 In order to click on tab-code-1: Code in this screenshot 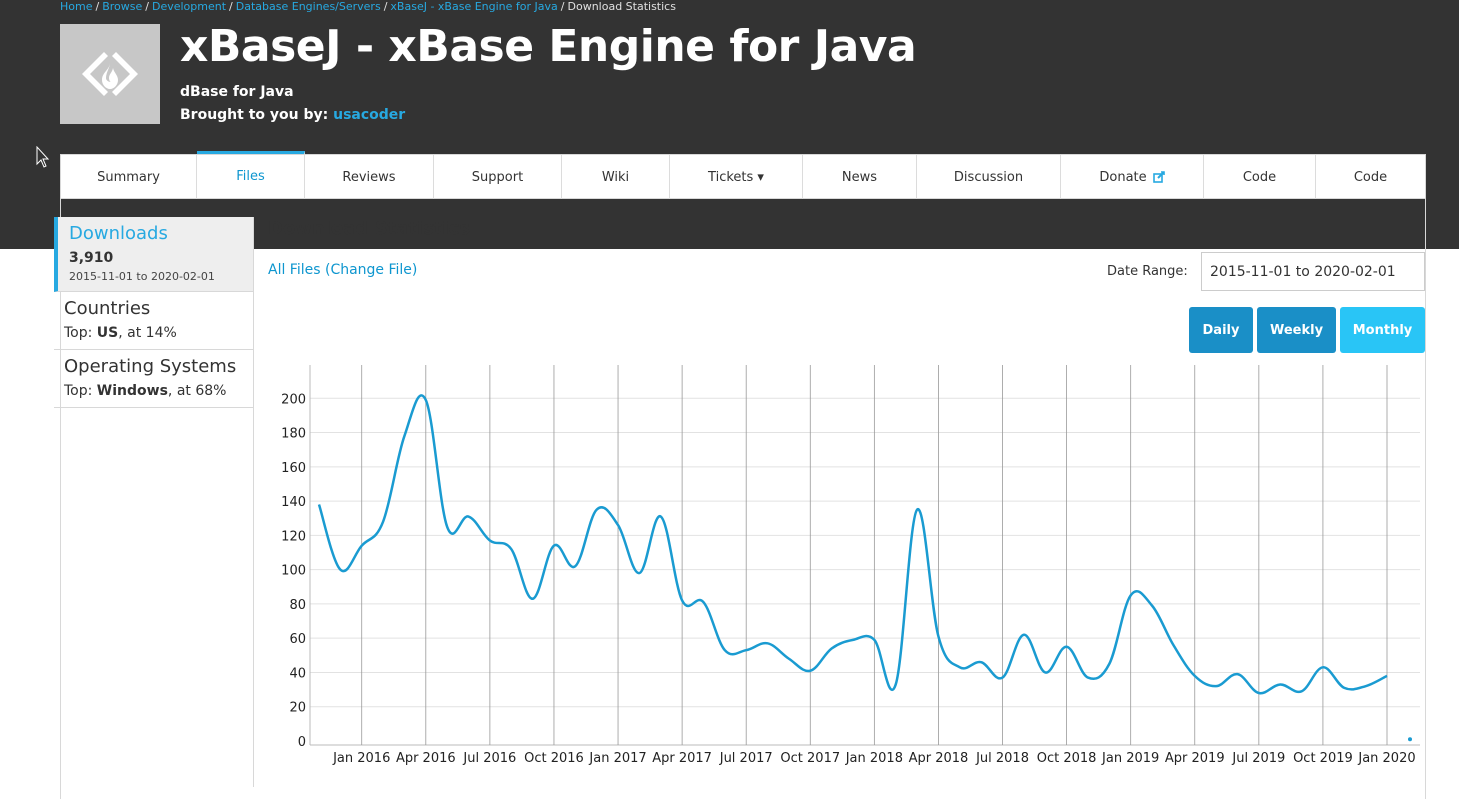, I will do `click(1260, 177)`.